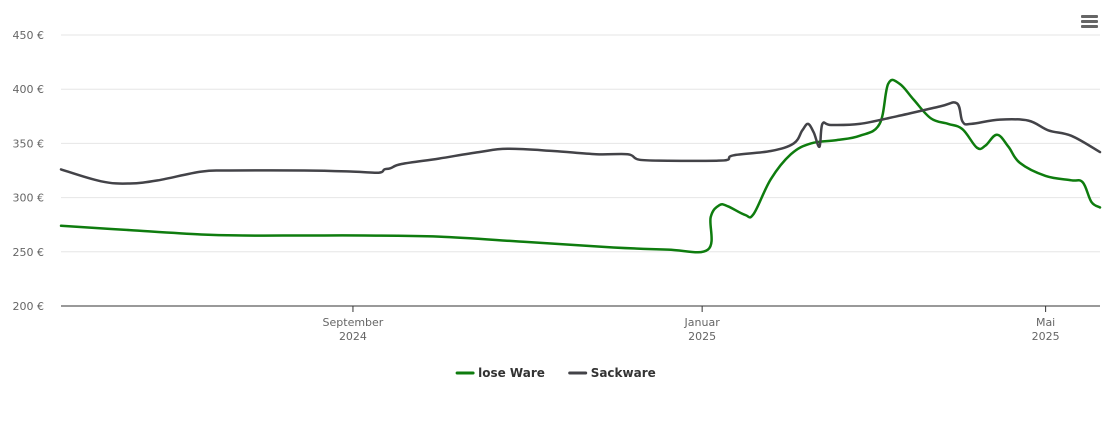  Describe the element at coordinates (623, 373) in the screenshot. I see `legend-label: Sackware` at that location.